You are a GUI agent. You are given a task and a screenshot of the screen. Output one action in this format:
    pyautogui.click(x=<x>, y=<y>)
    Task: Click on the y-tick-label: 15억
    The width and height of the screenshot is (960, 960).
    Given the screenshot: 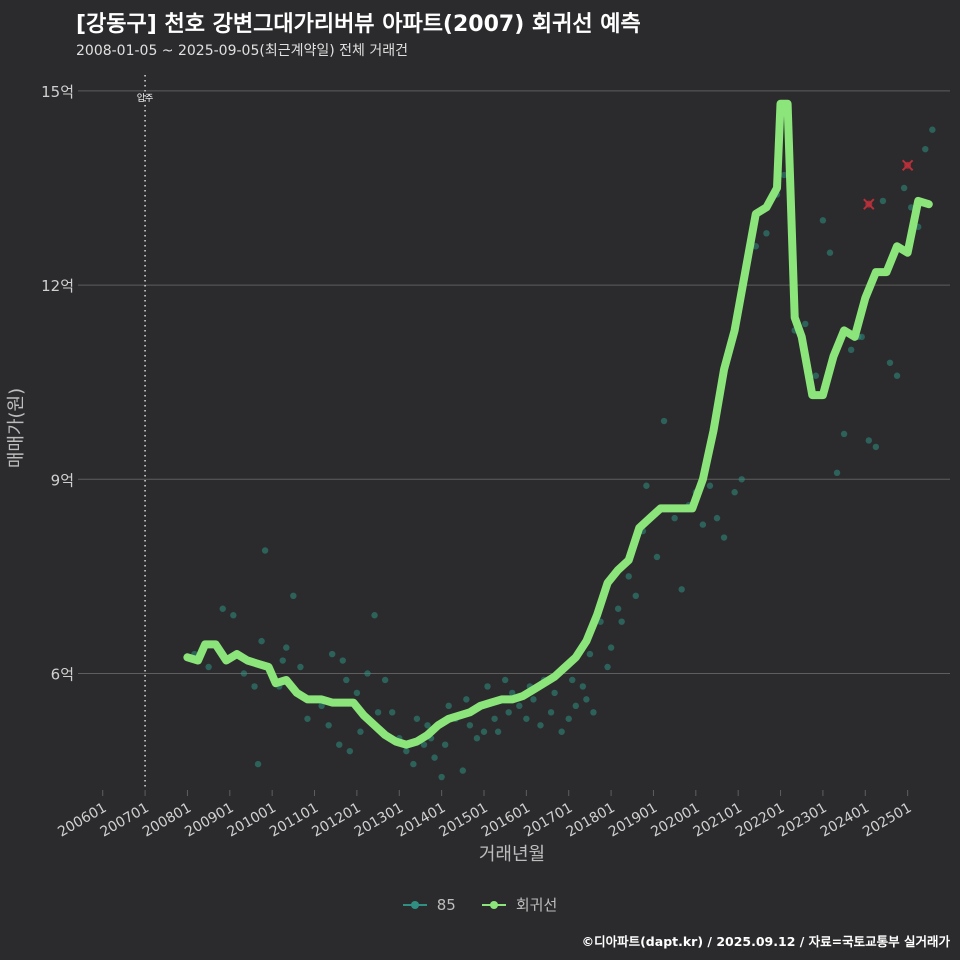 What is the action you would take?
    pyautogui.click(x=57, y=92)
    